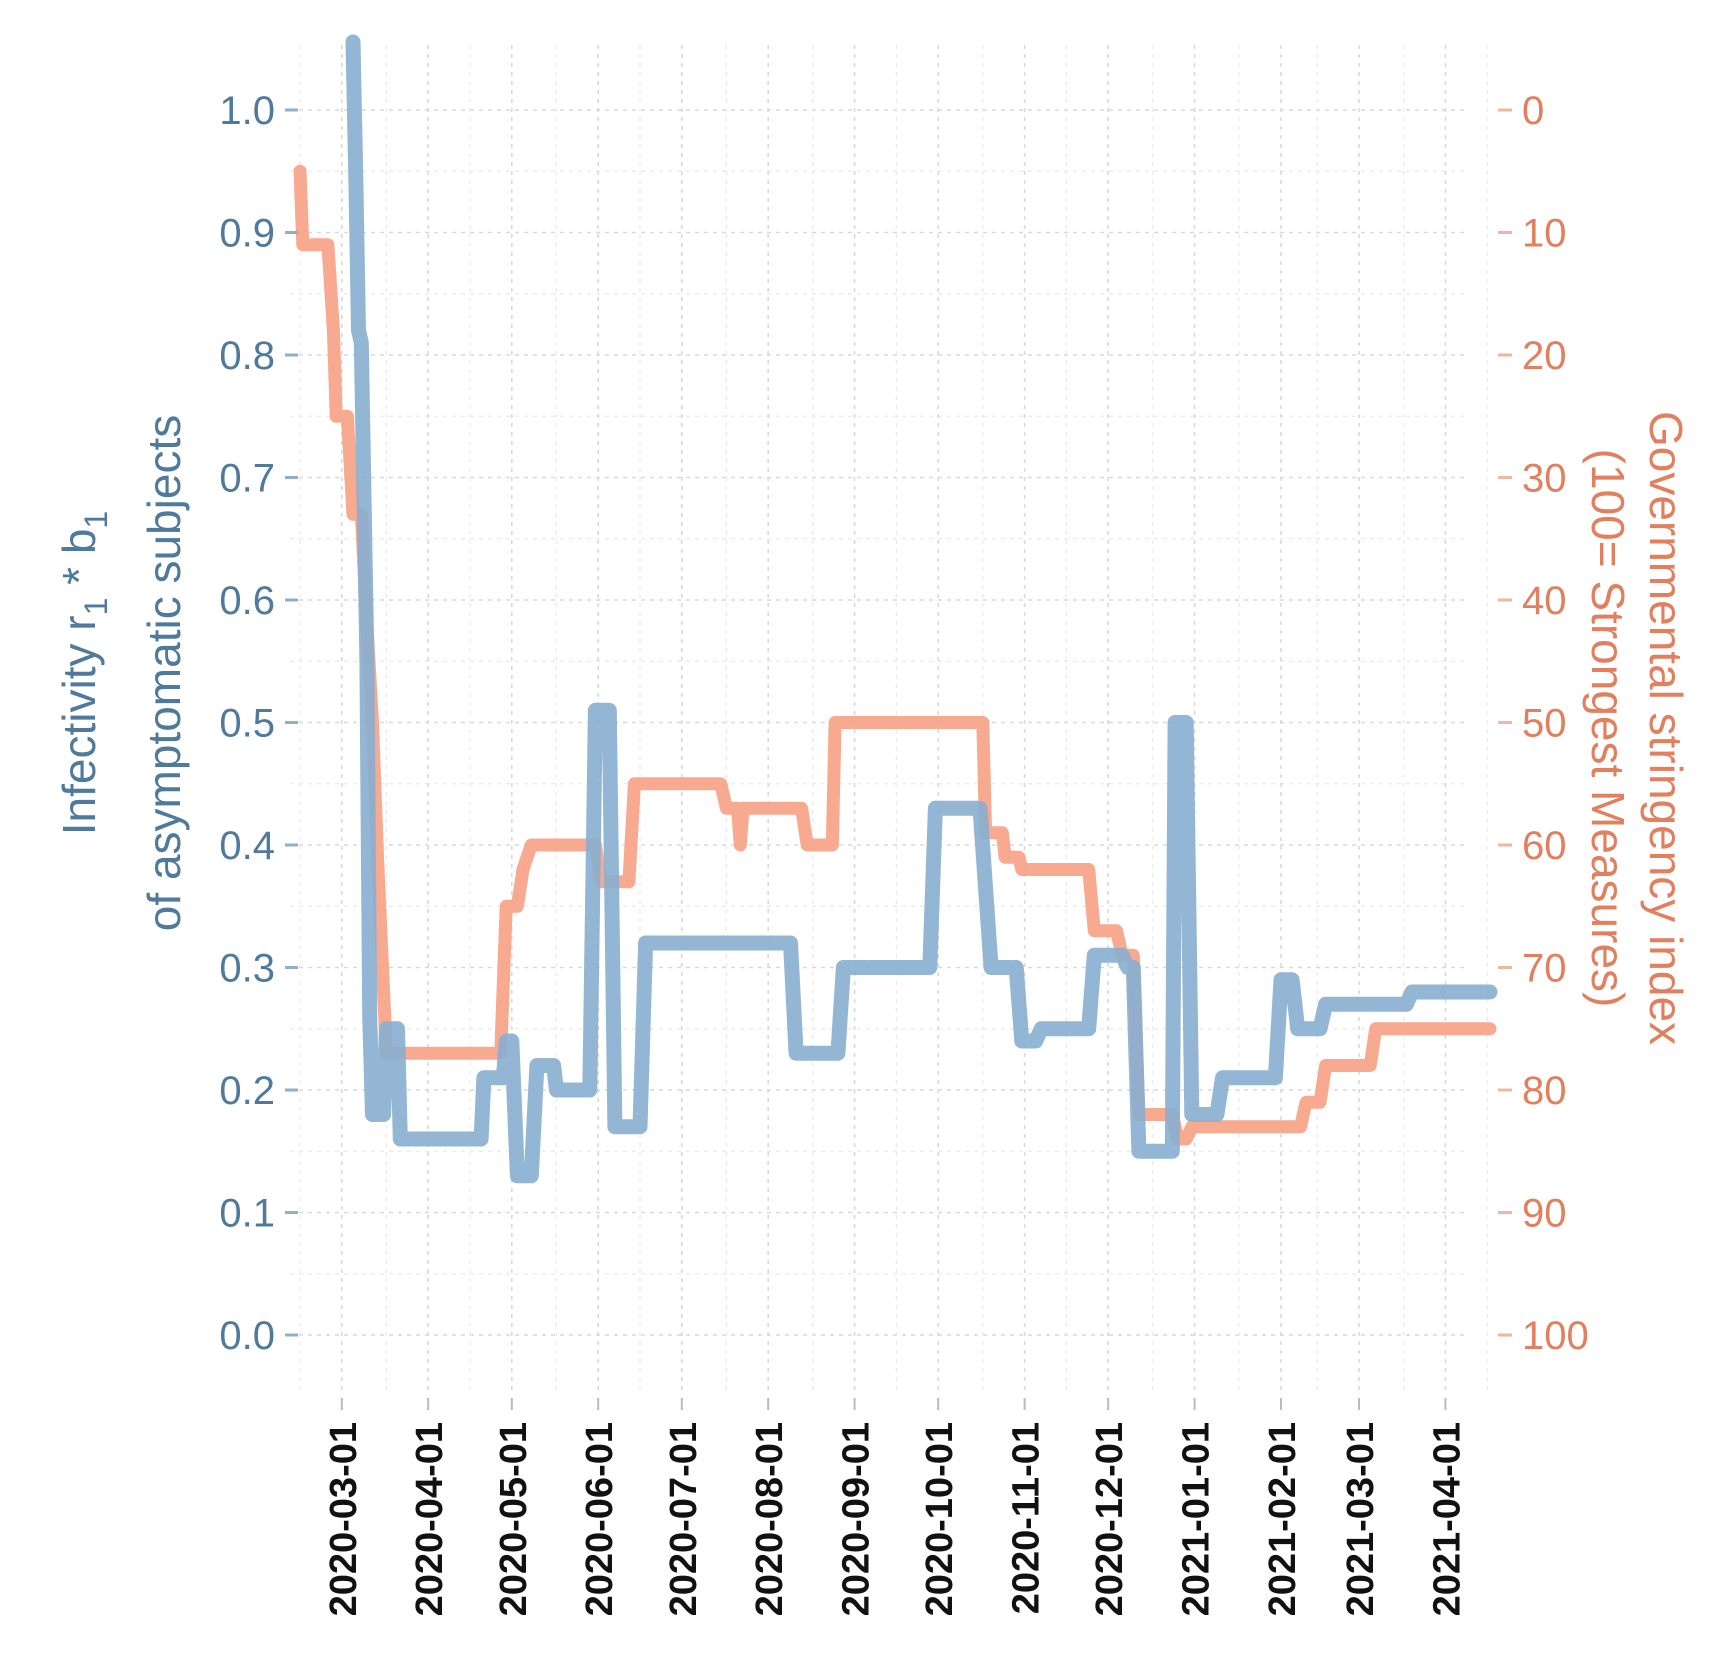 Image resolution: width=1734 pixels, height=1680 pixels. What do you see at coordinates (247, 969) in the screenshot?
I see `left-tick-label-3: 0.3` at bounding box center [247, 969].